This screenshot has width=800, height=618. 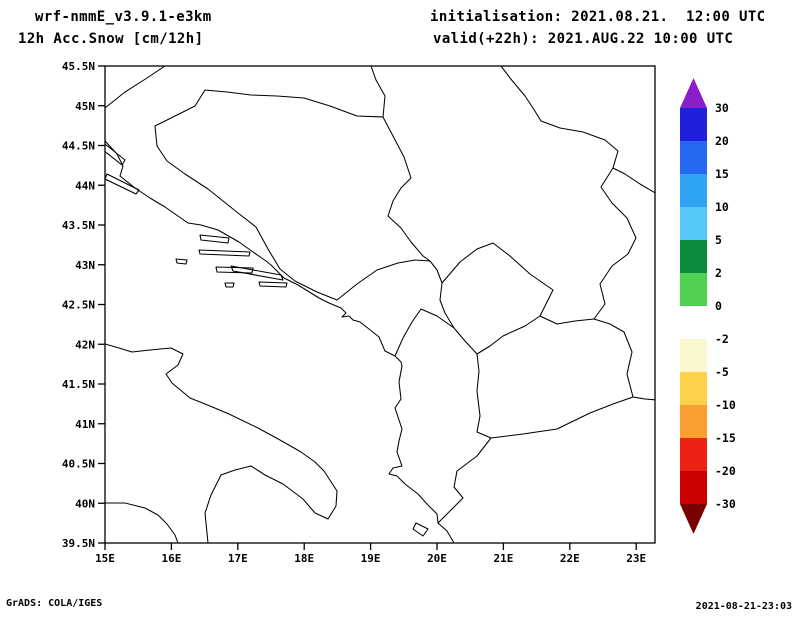 What do you see at coordinates (583, 39) in the screenshot?
I see `valid-time: valid(+22h): 2021.AUG.22 10:00 UTC` at bounding box center [583, 39].